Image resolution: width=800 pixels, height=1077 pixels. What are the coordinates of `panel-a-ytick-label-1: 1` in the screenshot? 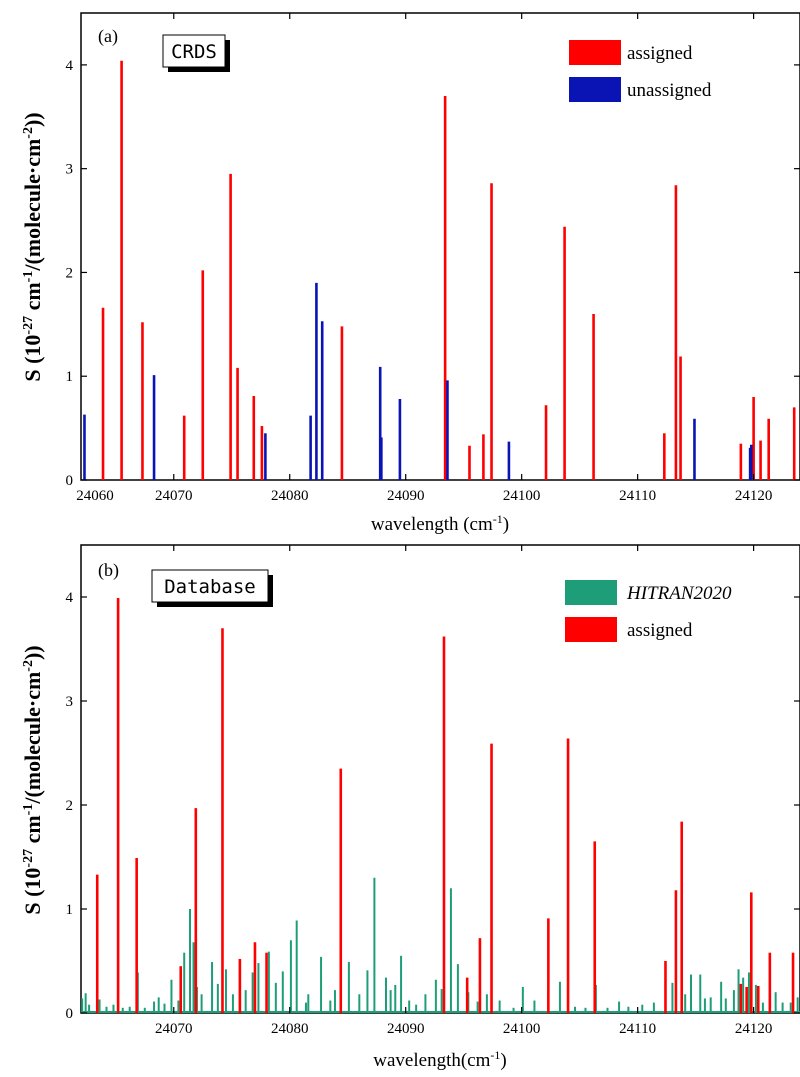 It's located at (70, 377).